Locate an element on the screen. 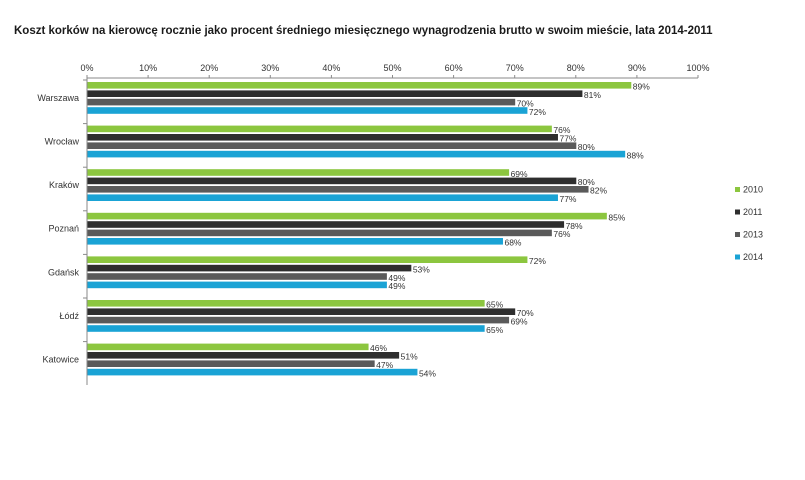 The width and height of the screenshot is (805, 480). x-tick-label: 10% is located at coordinates (148, 68).